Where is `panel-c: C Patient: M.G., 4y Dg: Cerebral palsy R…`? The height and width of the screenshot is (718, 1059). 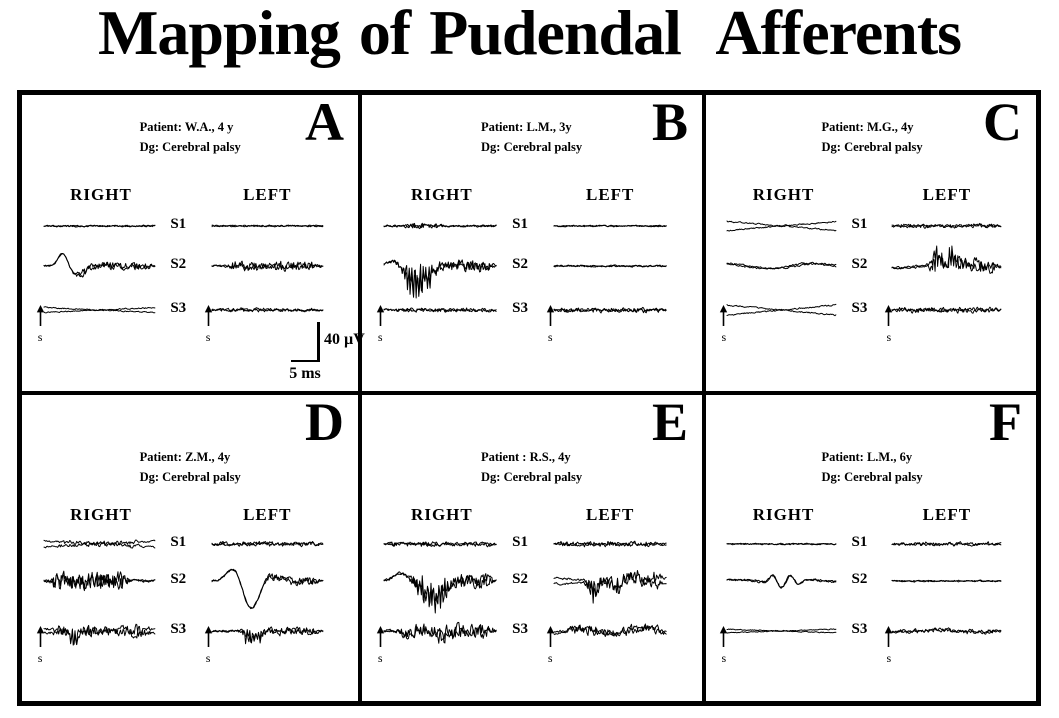 panel-c: C Patient: M.G., 4y Dg: Cerebral palsy R… is located at coordinates (871, 243).